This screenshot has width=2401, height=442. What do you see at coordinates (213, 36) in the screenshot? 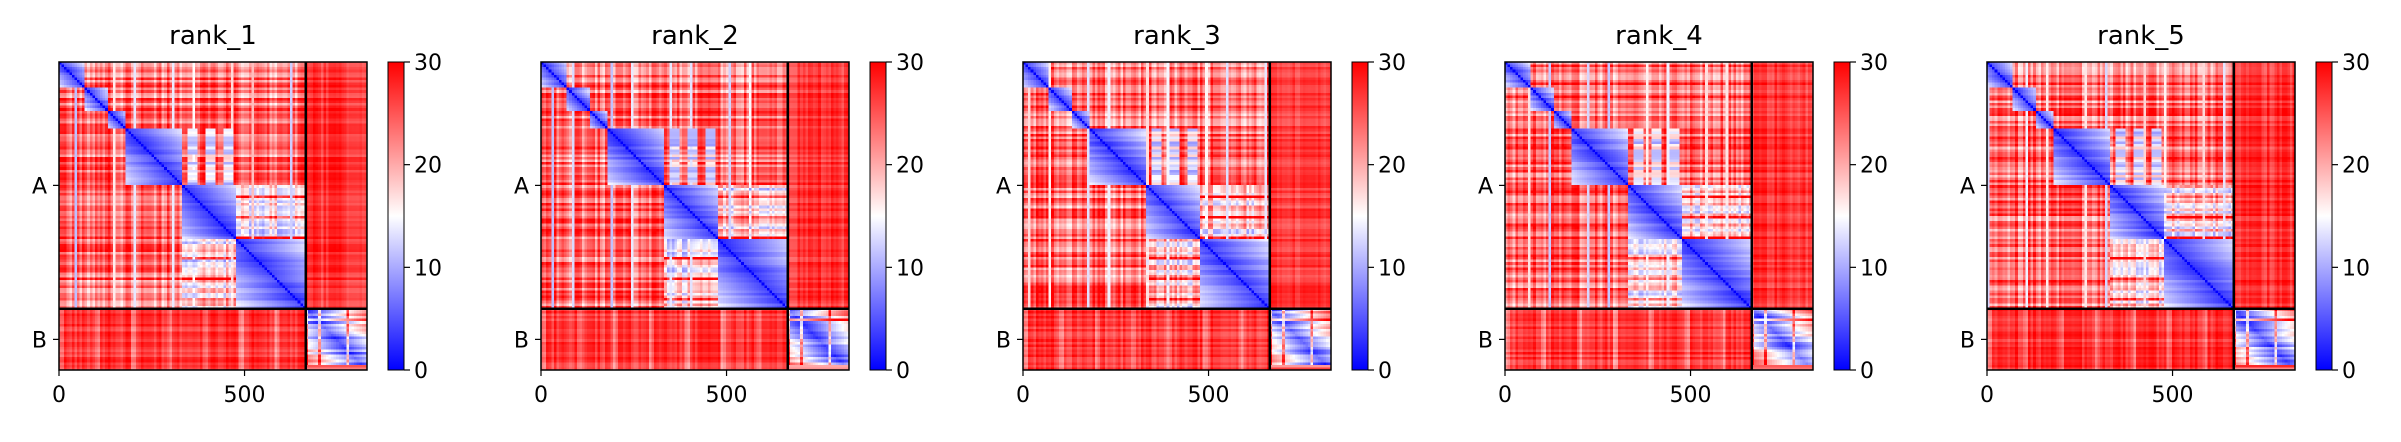
I see `panel-title: rank_1` at bounding box center [213, 36].